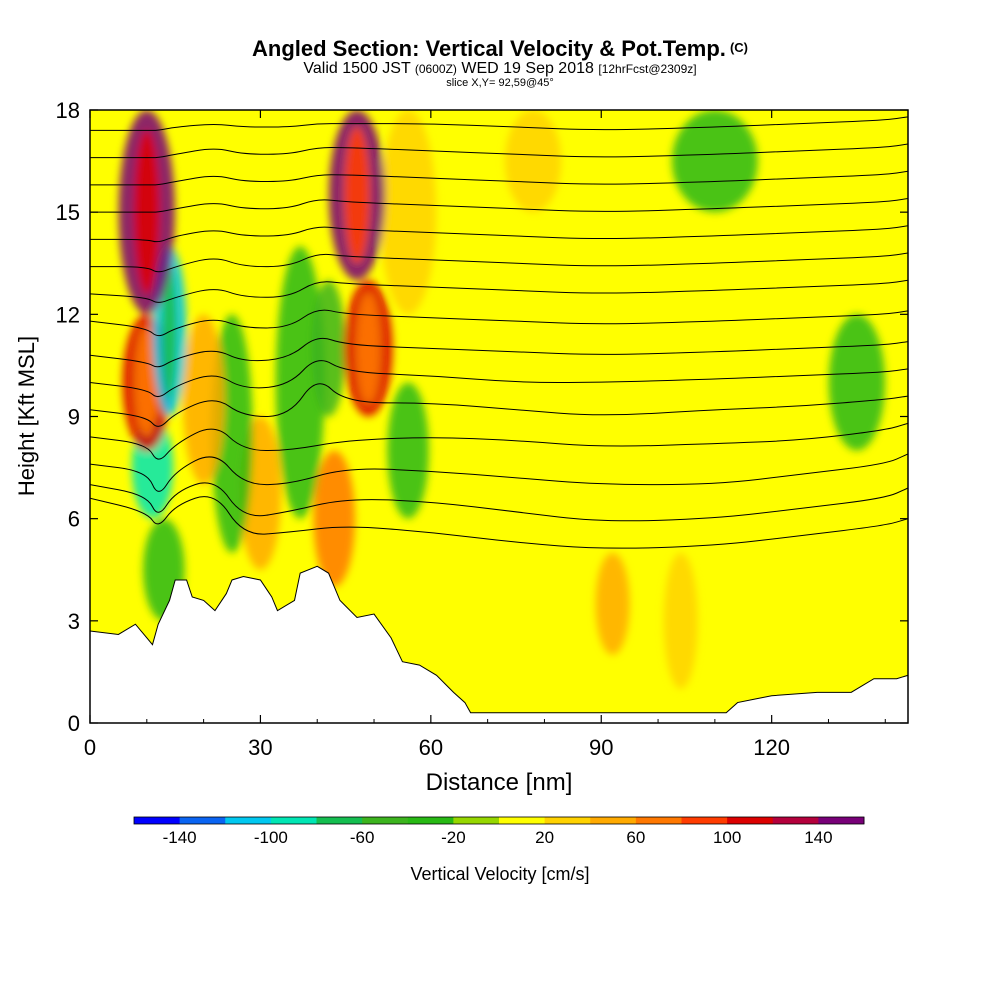  Describe the element at coordinates (499, 782) in the screenshot. I see `x-axis-label: Distance [nm]` at that location.